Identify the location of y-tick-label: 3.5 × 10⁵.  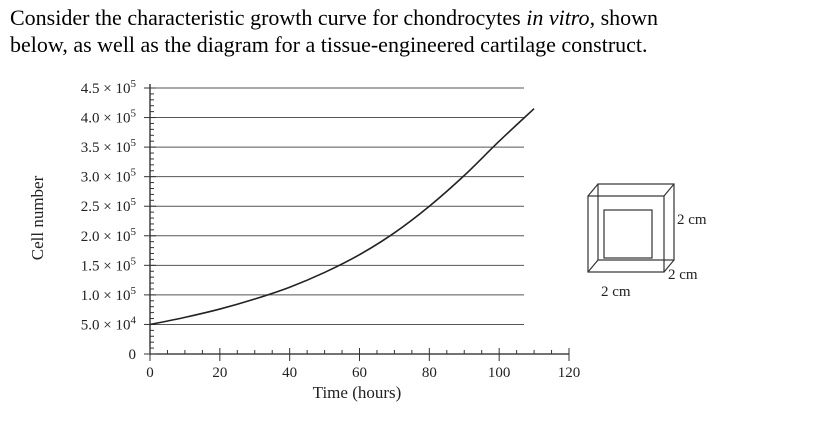
(109, 146).